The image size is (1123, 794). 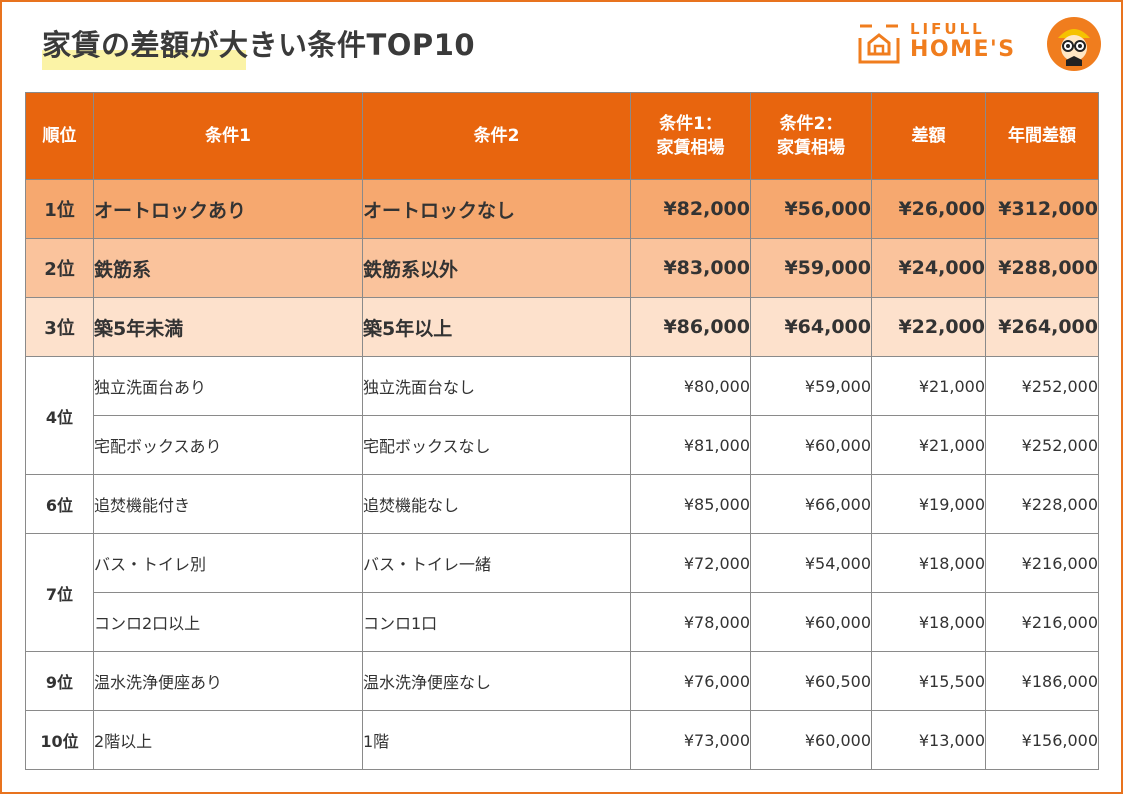 What do you see at coordinates (928, 740) in the screenshot?
I see `diff-cell: ¥13,000` at bounding box center [928, 740].